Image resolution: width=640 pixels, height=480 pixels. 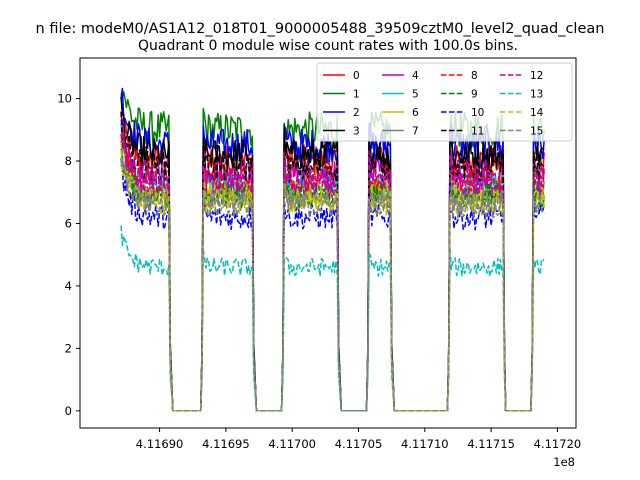 I want to click on x-tick-label: 4.11695, so click(x=226, y=444).